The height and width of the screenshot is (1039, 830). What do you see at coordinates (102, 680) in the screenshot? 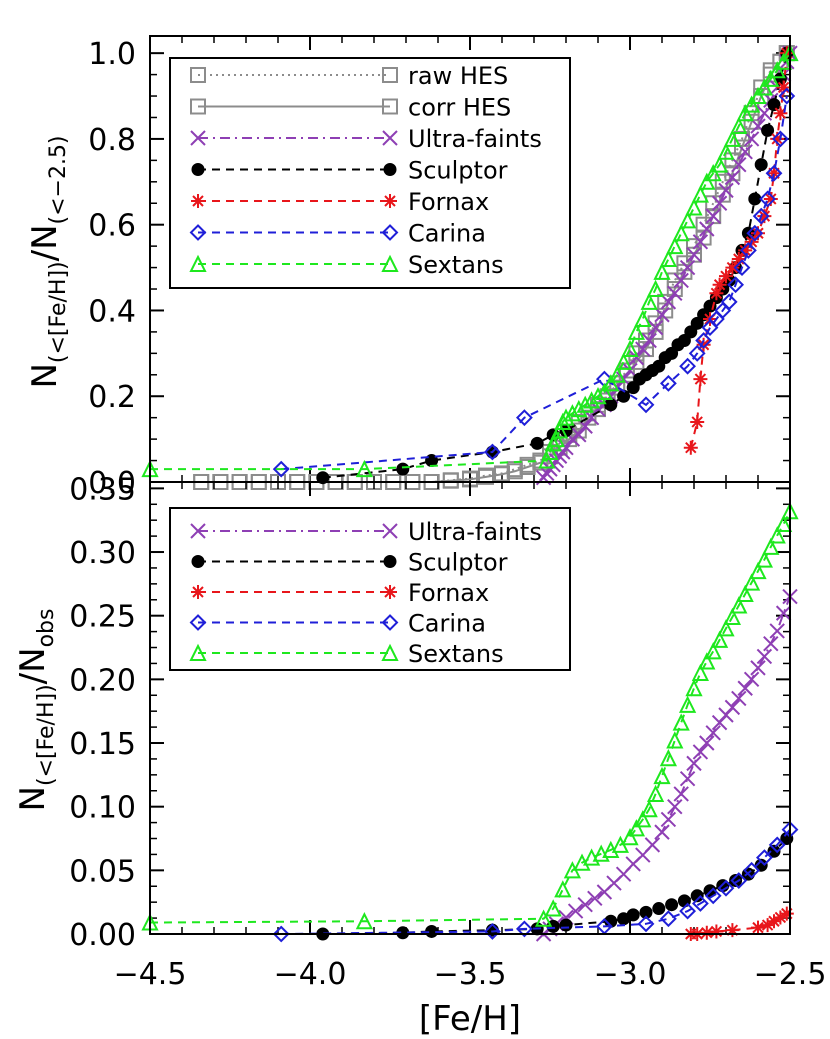
I see `bottom-ytick-label: 0.20` at bounding box center [102, 680].